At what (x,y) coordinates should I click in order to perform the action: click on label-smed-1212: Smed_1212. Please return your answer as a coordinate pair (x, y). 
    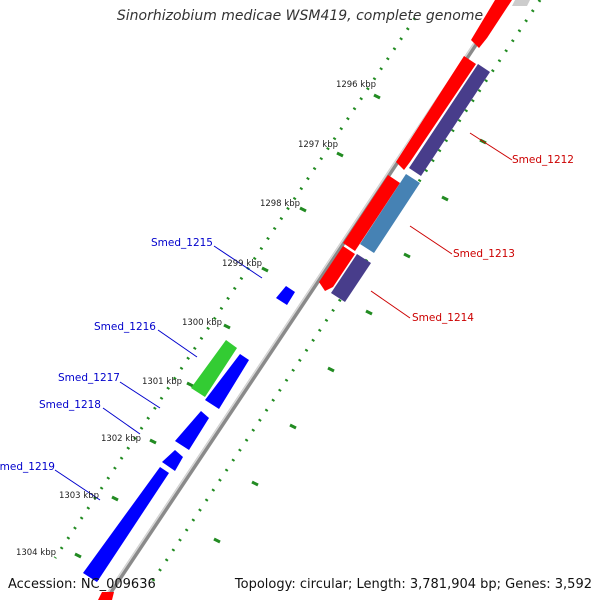
    Looking at the image, I should click on (543, 160).